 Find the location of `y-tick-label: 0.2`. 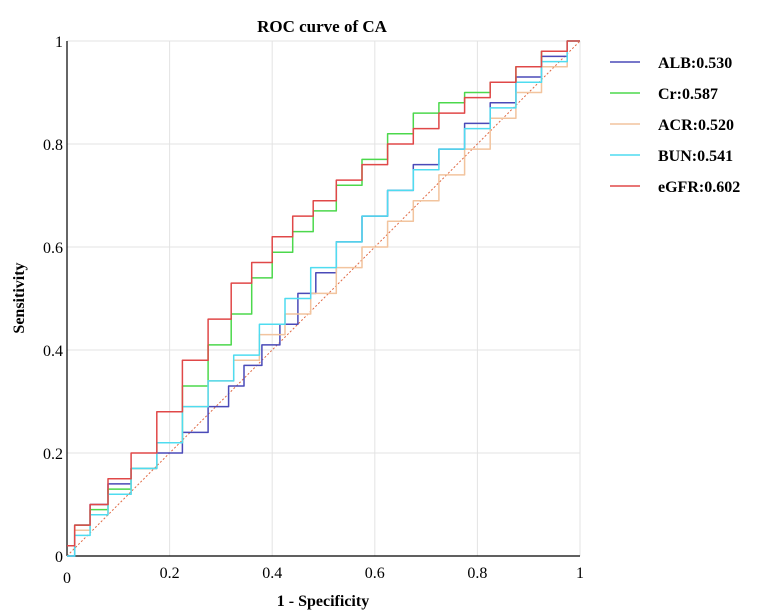

y-tick-label: 0.2 is located at coordinates (53, 454).